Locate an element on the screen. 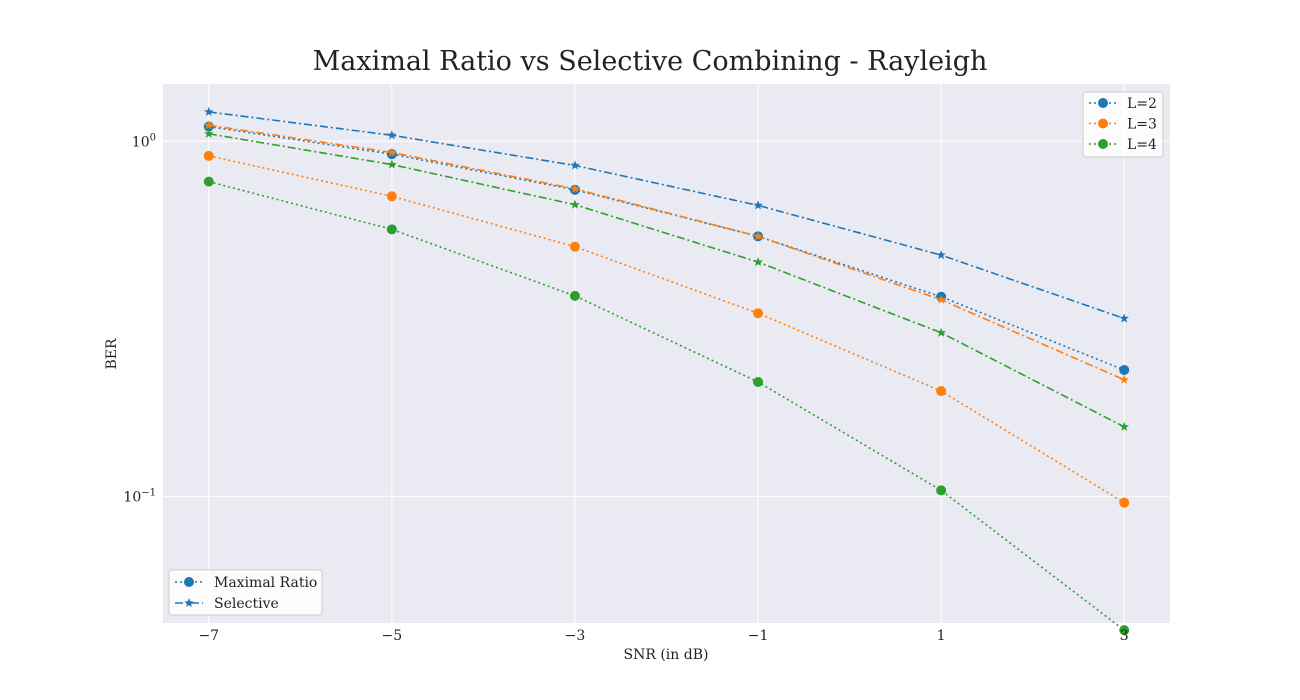  y-axis-ticks: 10⁰ 10⁻¹ is located at coordinates (139, 318).